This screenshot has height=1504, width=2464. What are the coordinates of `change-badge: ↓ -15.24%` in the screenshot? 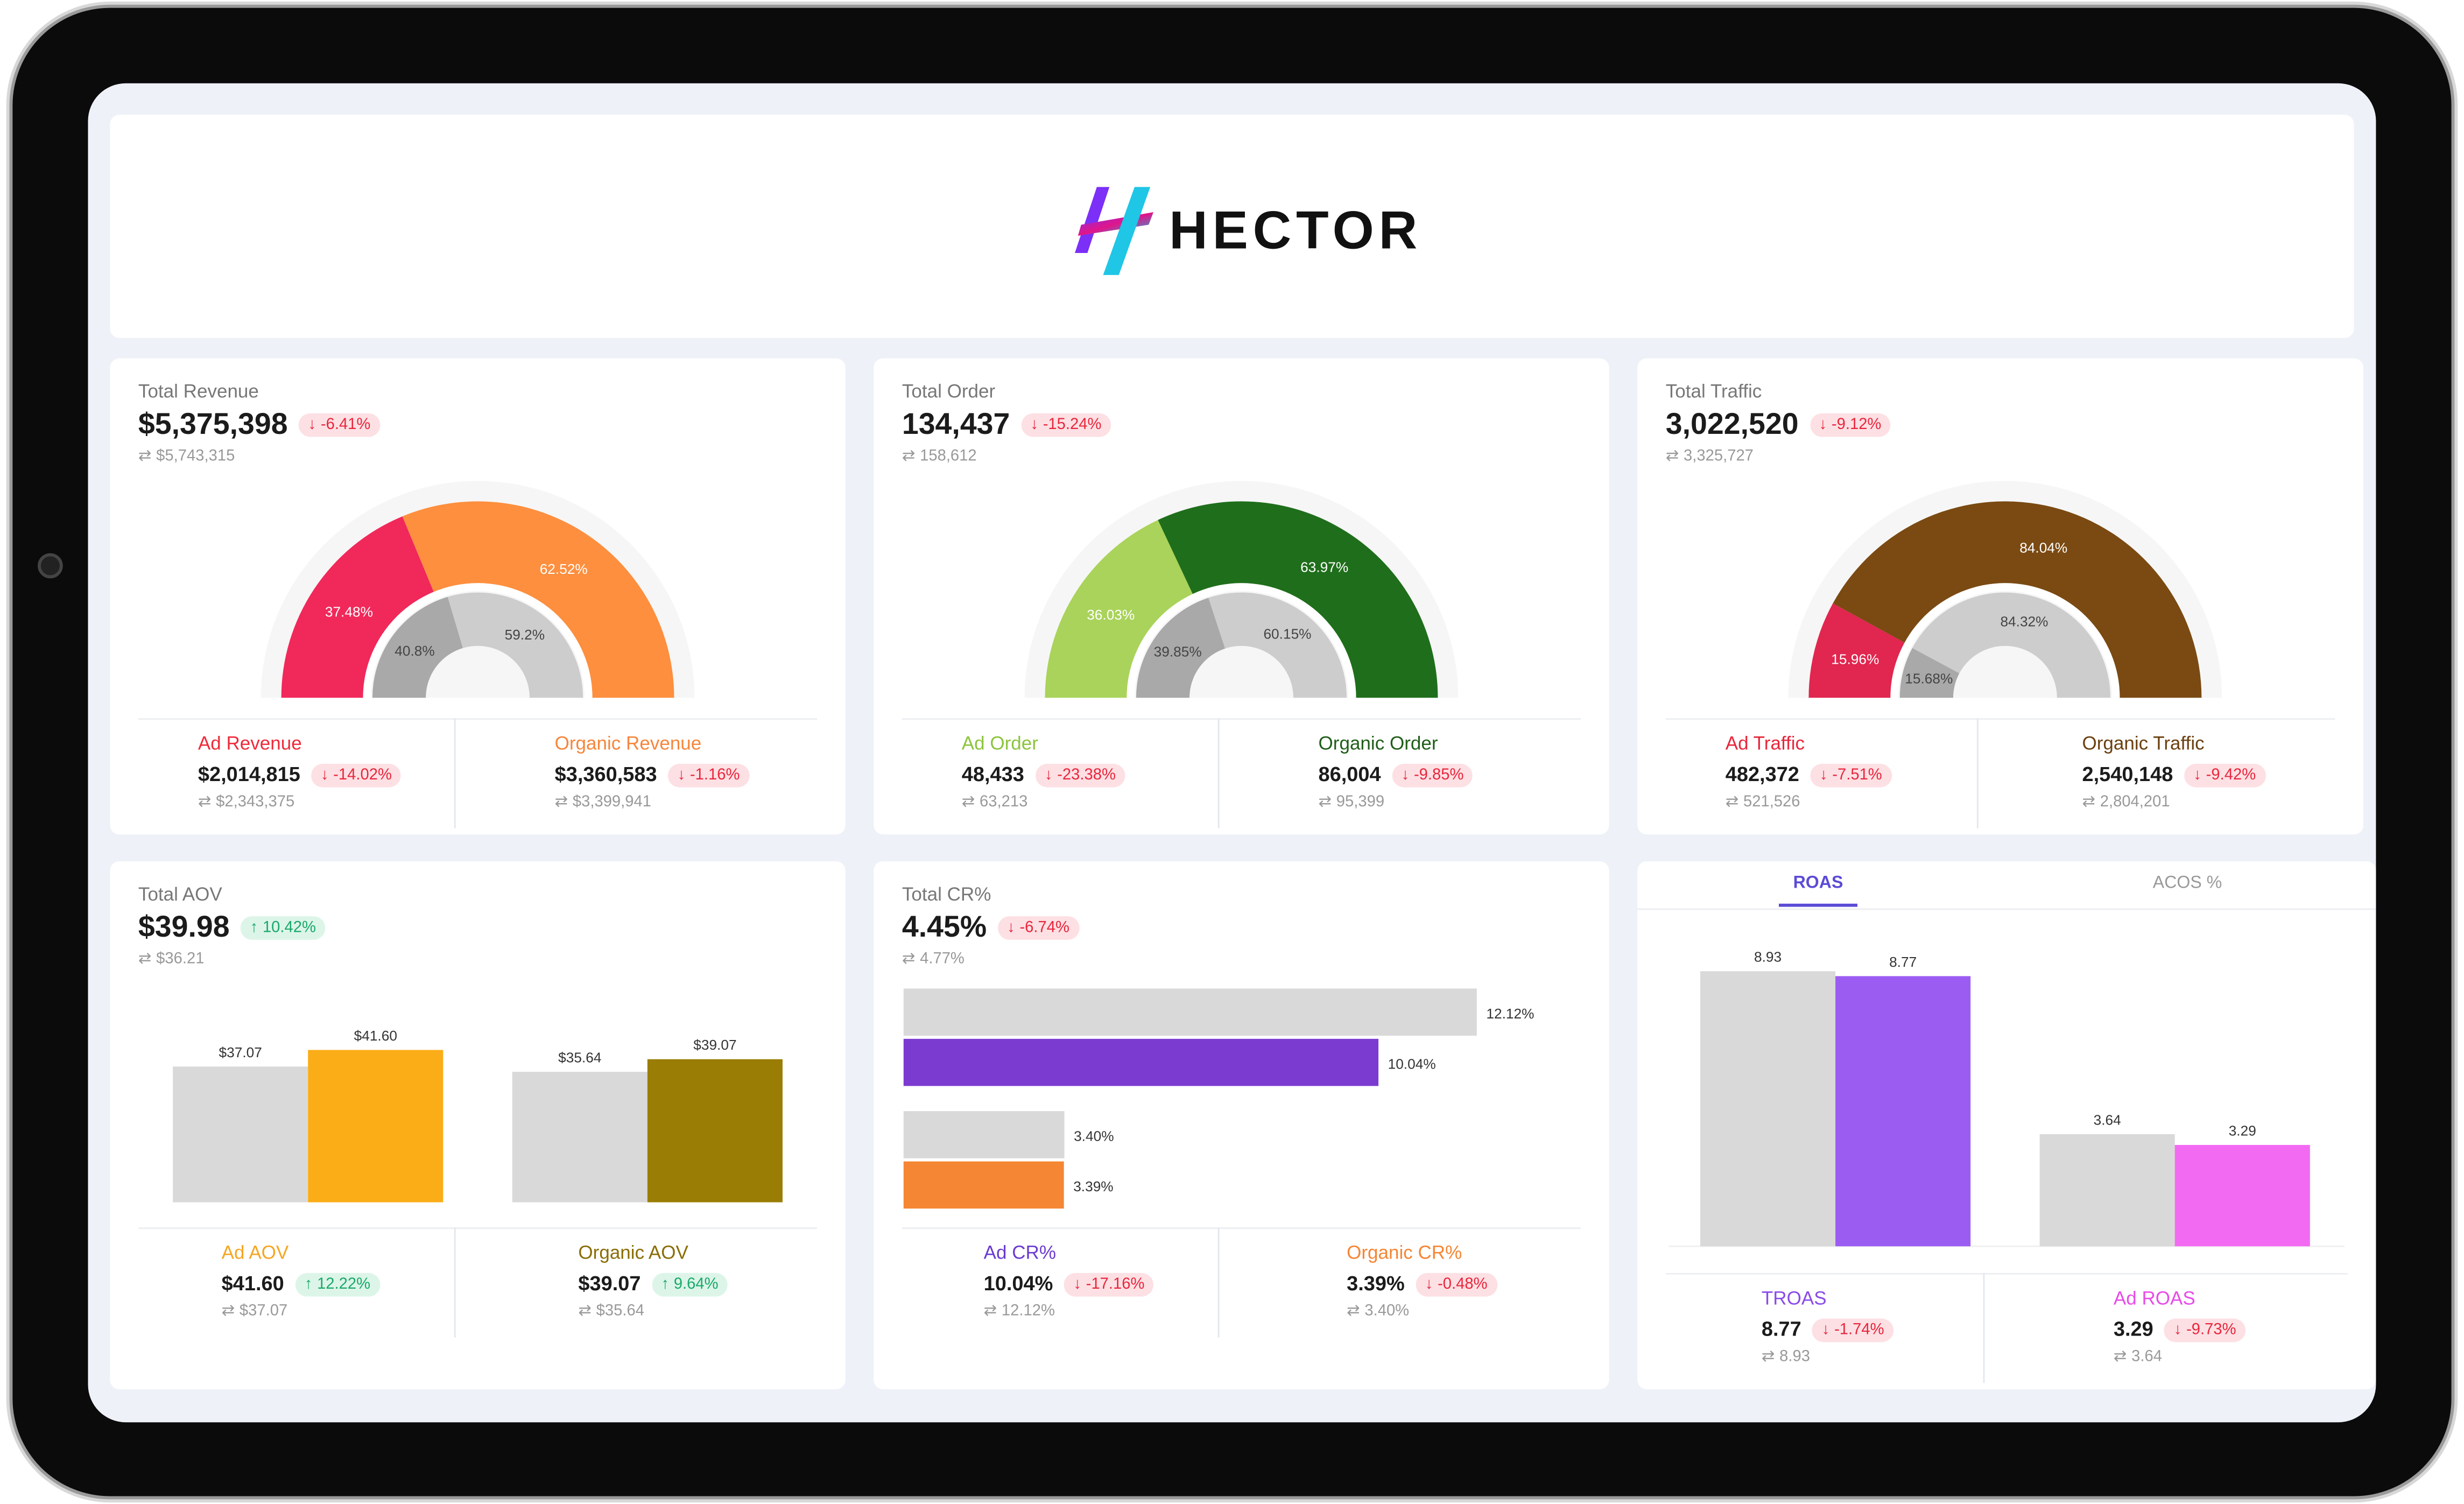 It's located at (1065, 425).